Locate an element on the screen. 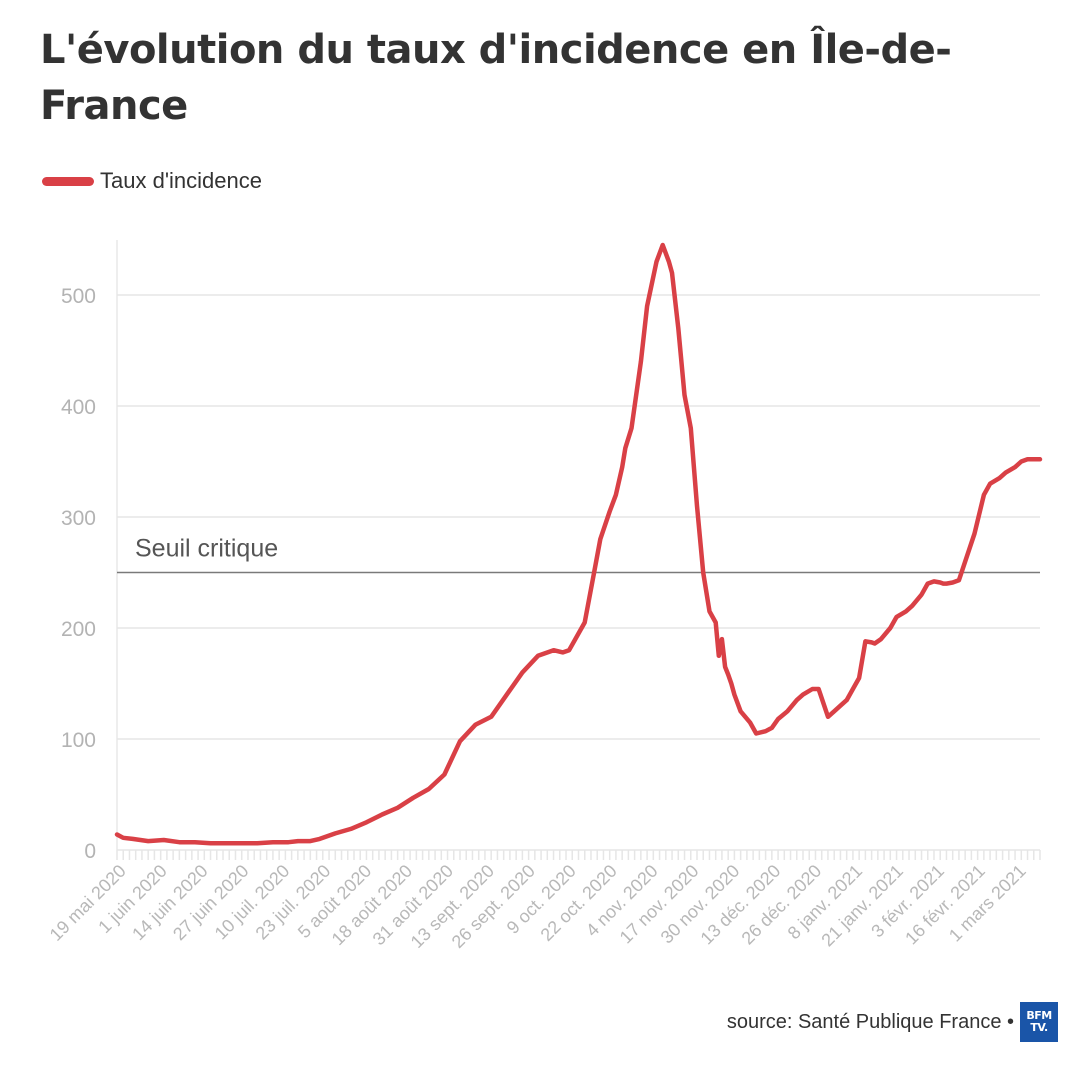 This screenshot has height=1065, width=1080. y-tick-label-100: 100 is located at coordinates (78, 740).